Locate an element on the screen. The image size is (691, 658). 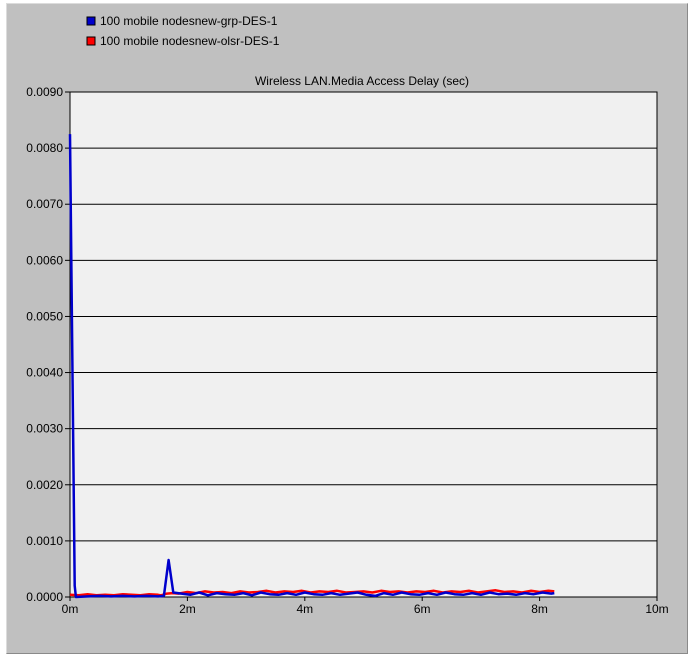
y-tick-label: 0.0070 is located at coordinates (44, 204).